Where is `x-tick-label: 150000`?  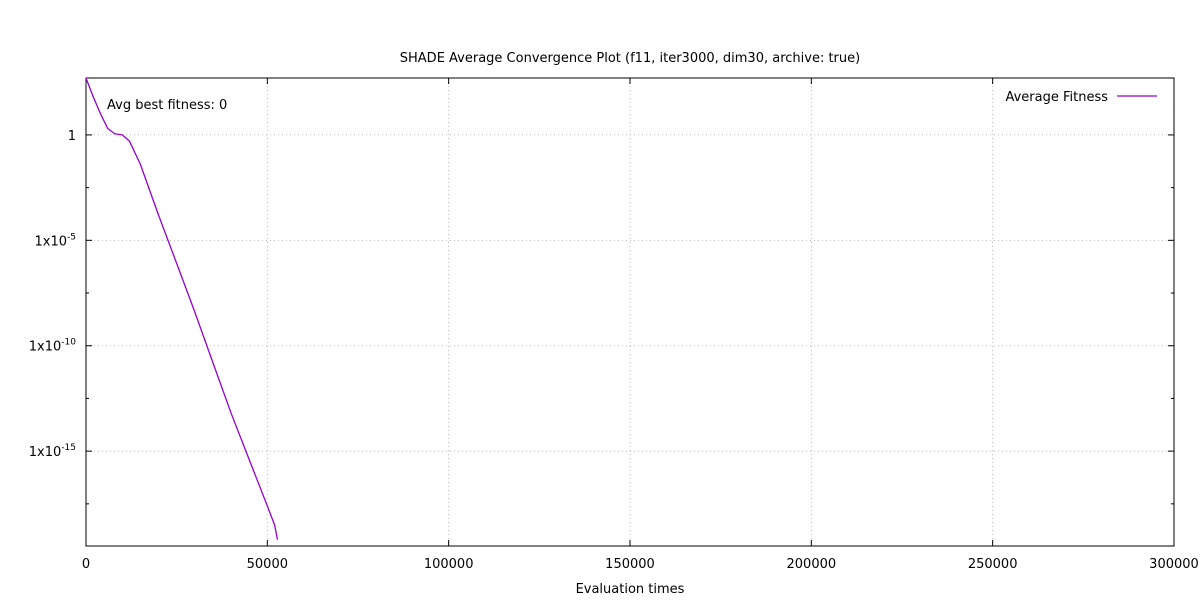 x-tick-label: 150000 is located at coordinates (630, 564).